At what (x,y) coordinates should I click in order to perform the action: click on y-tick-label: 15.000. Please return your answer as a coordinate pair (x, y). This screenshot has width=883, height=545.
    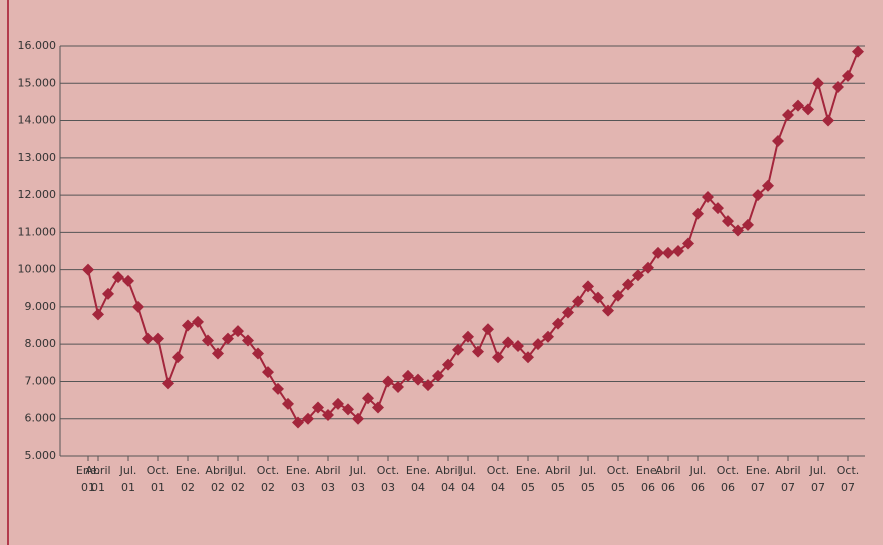
    Looking at the image, I should click on (37, 82).